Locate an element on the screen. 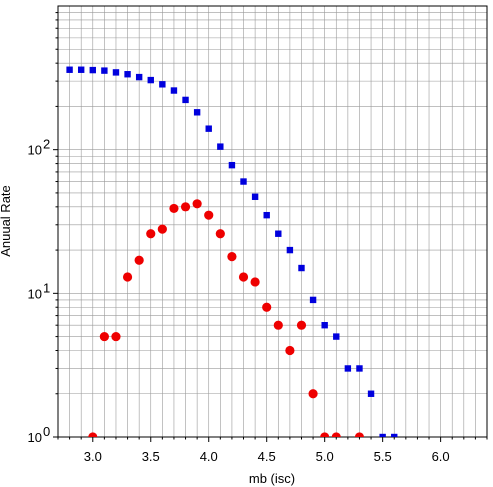  x-tick-label: 5.5 is located at coordinates (383, 456).